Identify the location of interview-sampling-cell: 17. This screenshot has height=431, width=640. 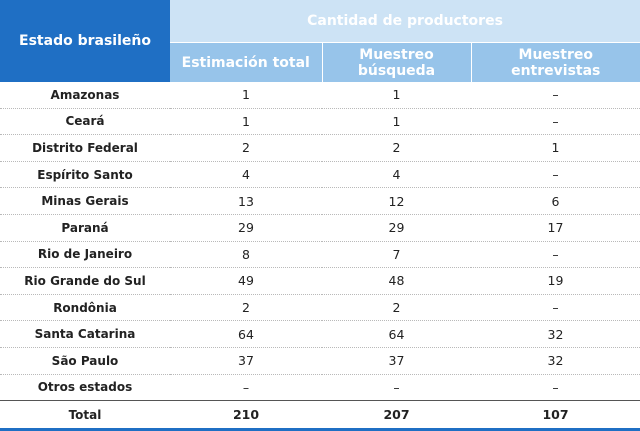
(555, 228).